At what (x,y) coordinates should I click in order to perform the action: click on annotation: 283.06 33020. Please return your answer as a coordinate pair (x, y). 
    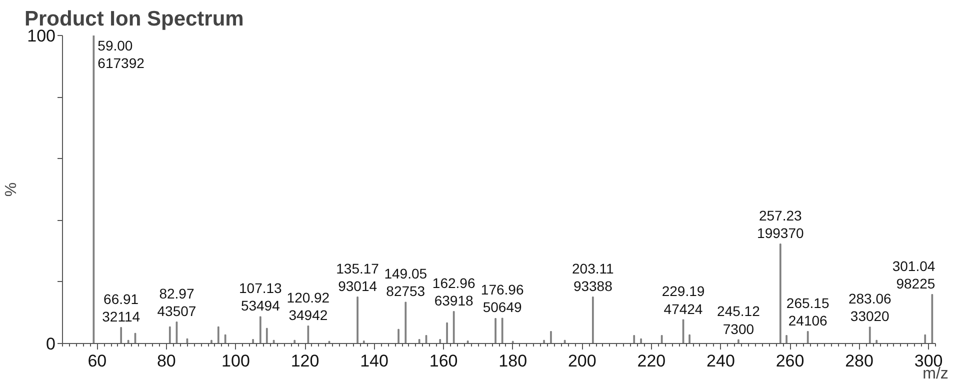
    Looking at the image, I should click on (870, 307).